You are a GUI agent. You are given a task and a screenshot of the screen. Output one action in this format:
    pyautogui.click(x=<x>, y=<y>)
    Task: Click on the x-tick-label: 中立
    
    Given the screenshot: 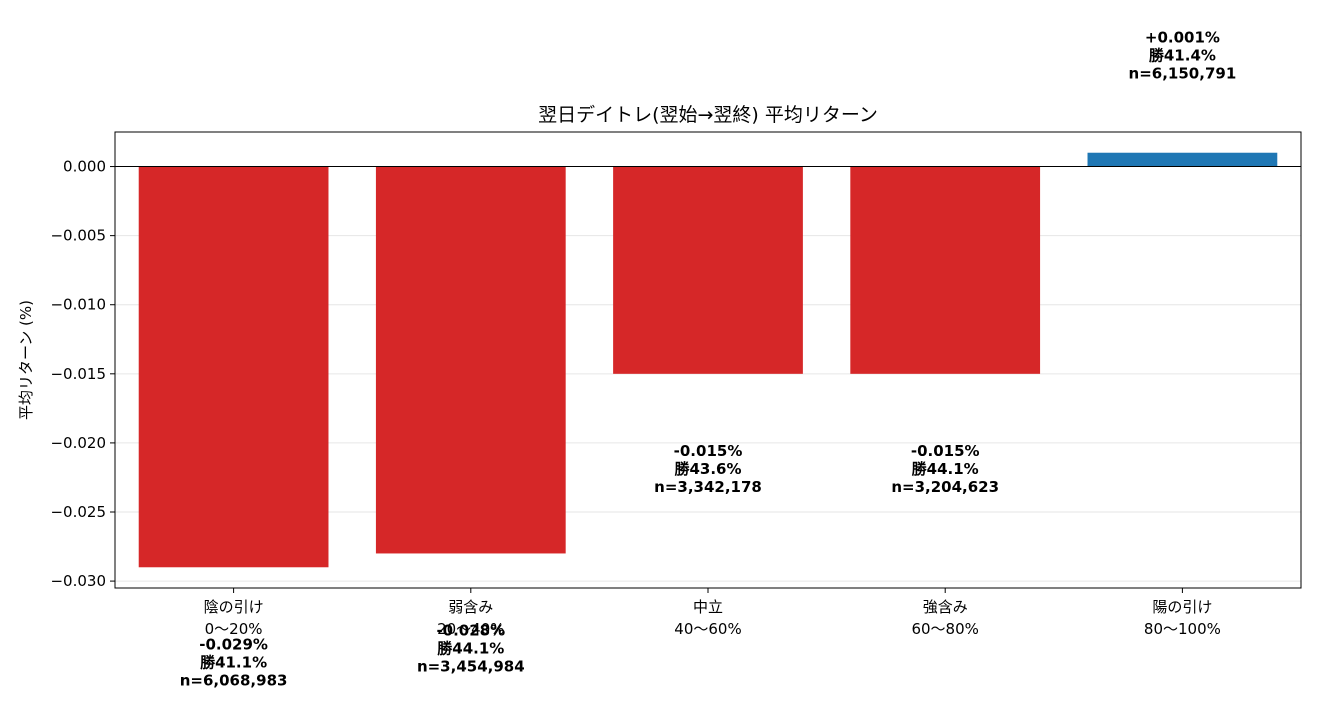 What is the action you would take?
    pyautogui.click(x=708, y=607)
    